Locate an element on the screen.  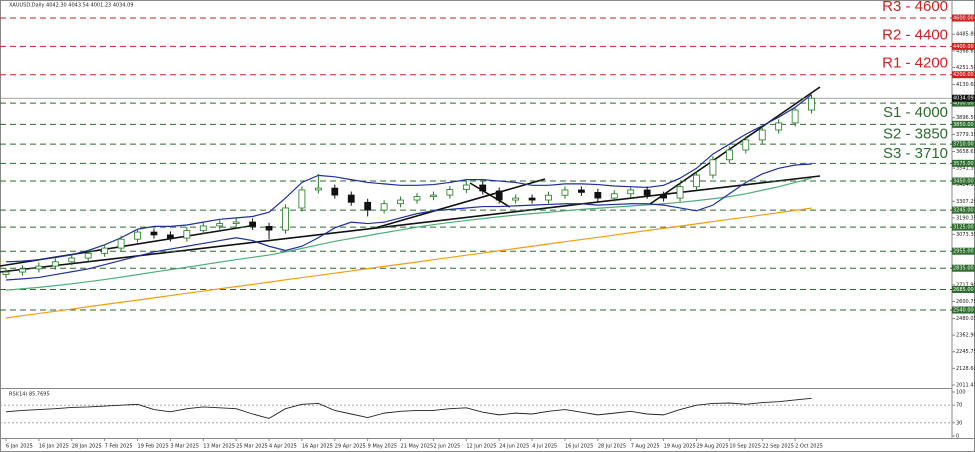
trend-line is located at coordinates (735, 145).